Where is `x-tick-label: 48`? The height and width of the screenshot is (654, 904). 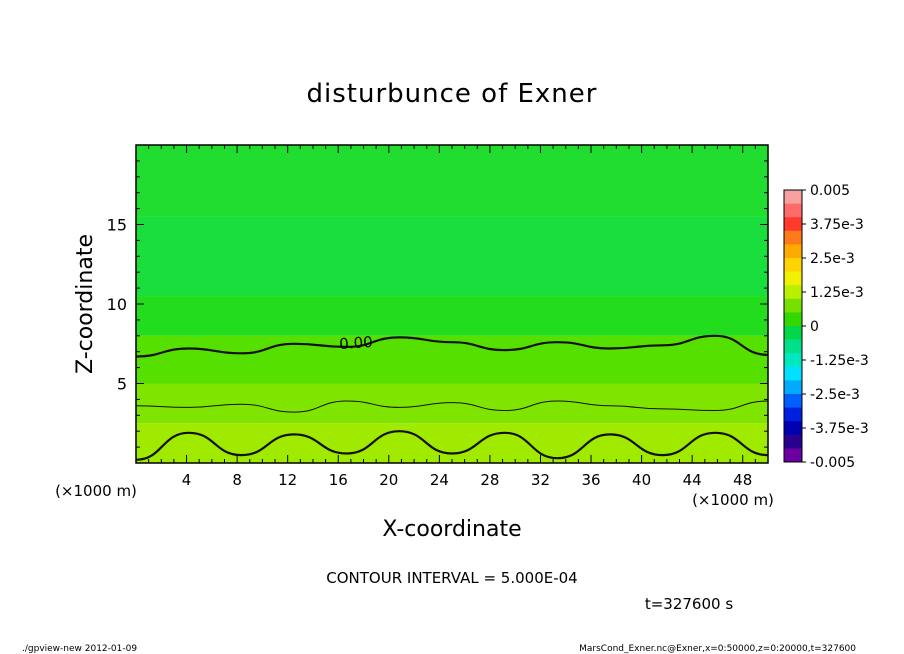 x-tick-label: 48 is located at coordinates (742, 480).